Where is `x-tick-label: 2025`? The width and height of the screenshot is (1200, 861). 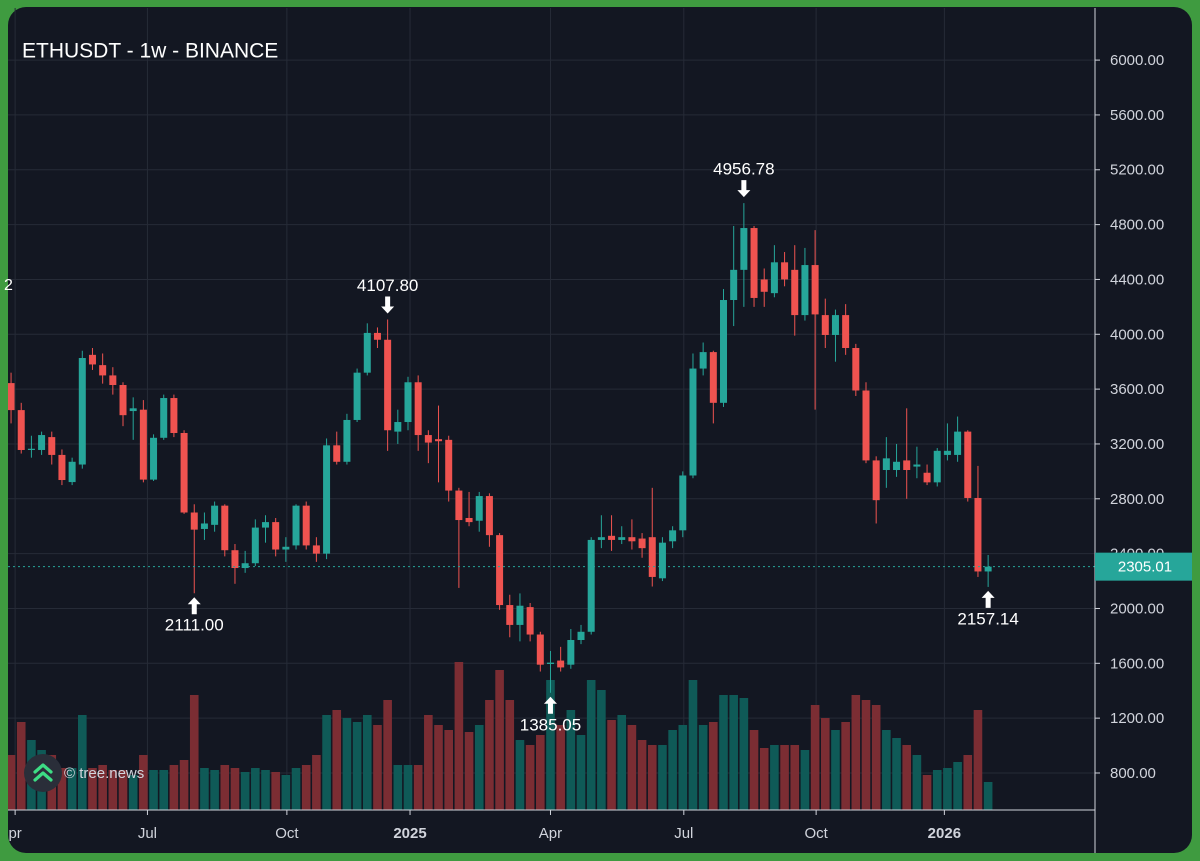
x-tick-label: 2025 is located at coordinates (409, 833).